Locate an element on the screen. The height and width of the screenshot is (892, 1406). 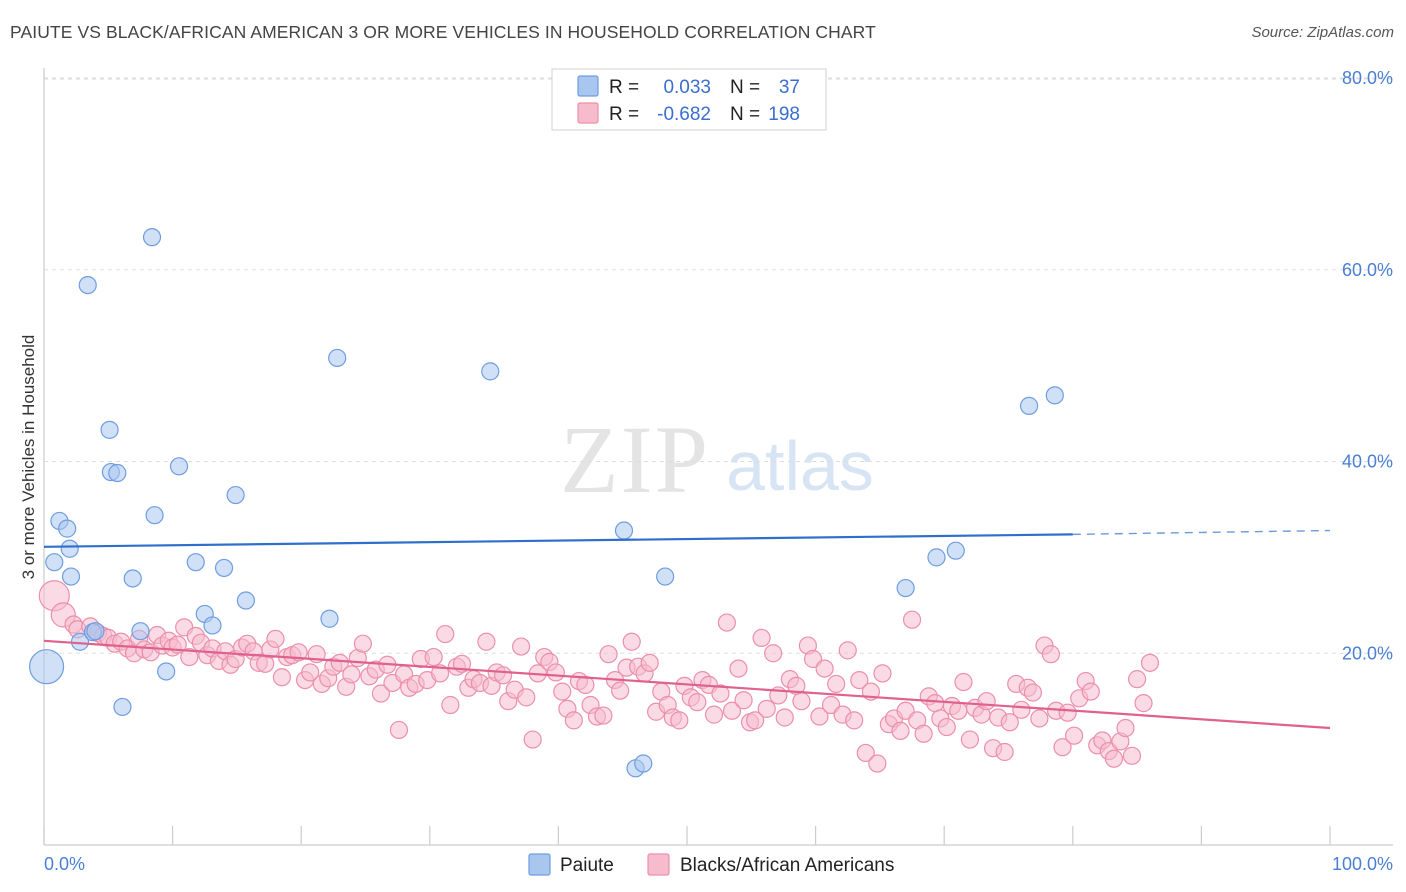
legend-swatch-black is located at coordinates (588, 113).